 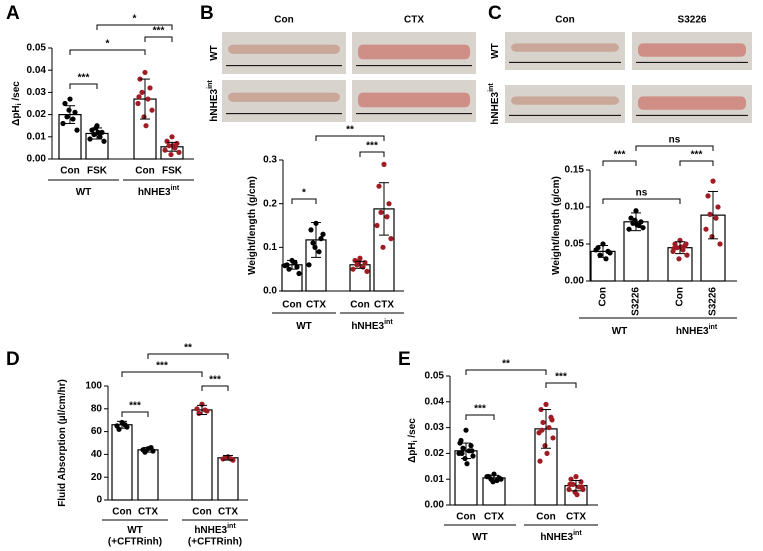 What do you see at coordinates (37, 114) in the screenshot?
I see `y-tick-label: 0.02` at bounding box center [37, 114].